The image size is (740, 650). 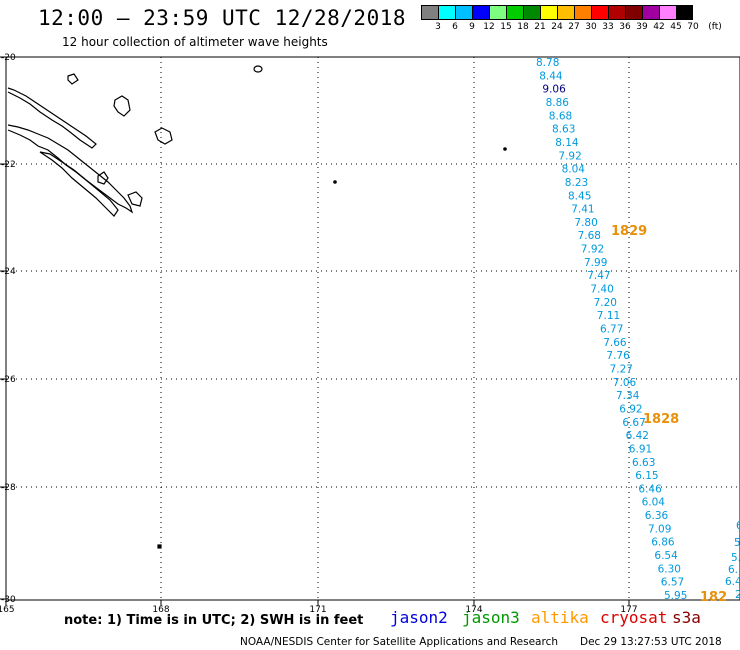 I want to click on wave-height-value: 6.92, so click(x=630, y=409).